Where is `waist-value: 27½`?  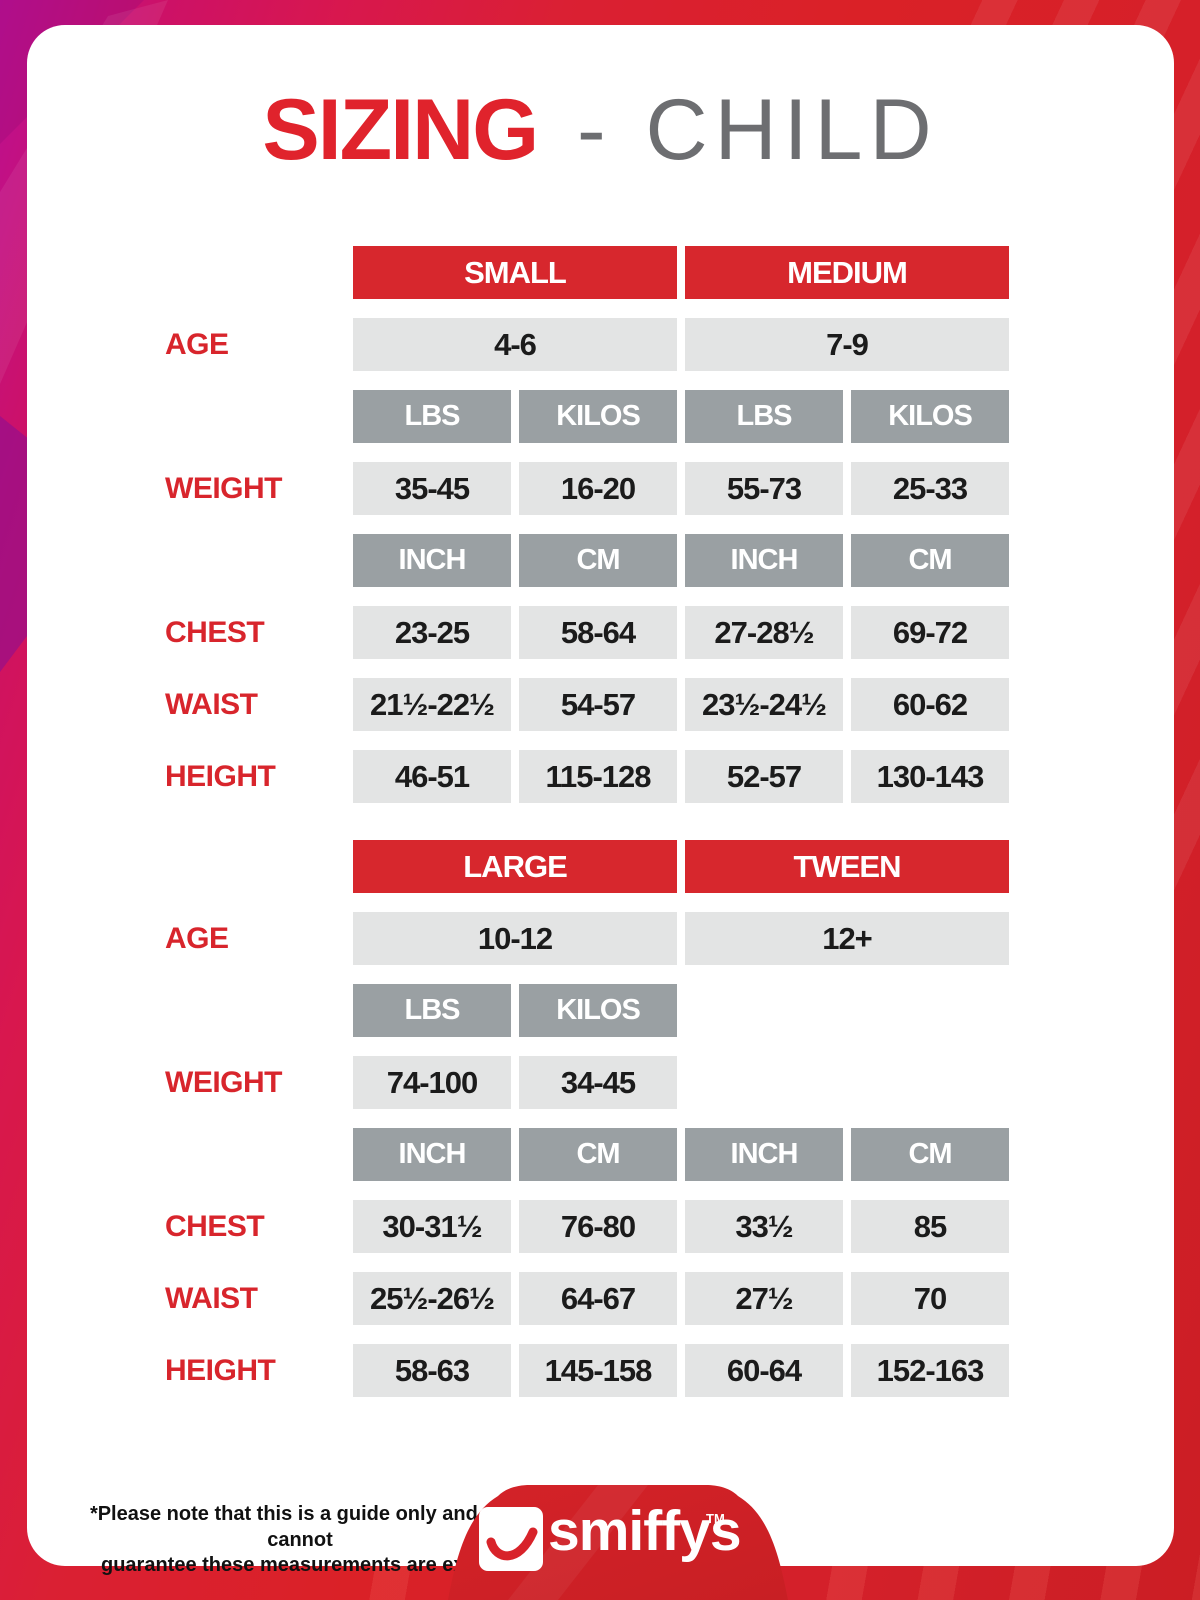 waist-value: 27½ is located at coordinates (764, 1298).